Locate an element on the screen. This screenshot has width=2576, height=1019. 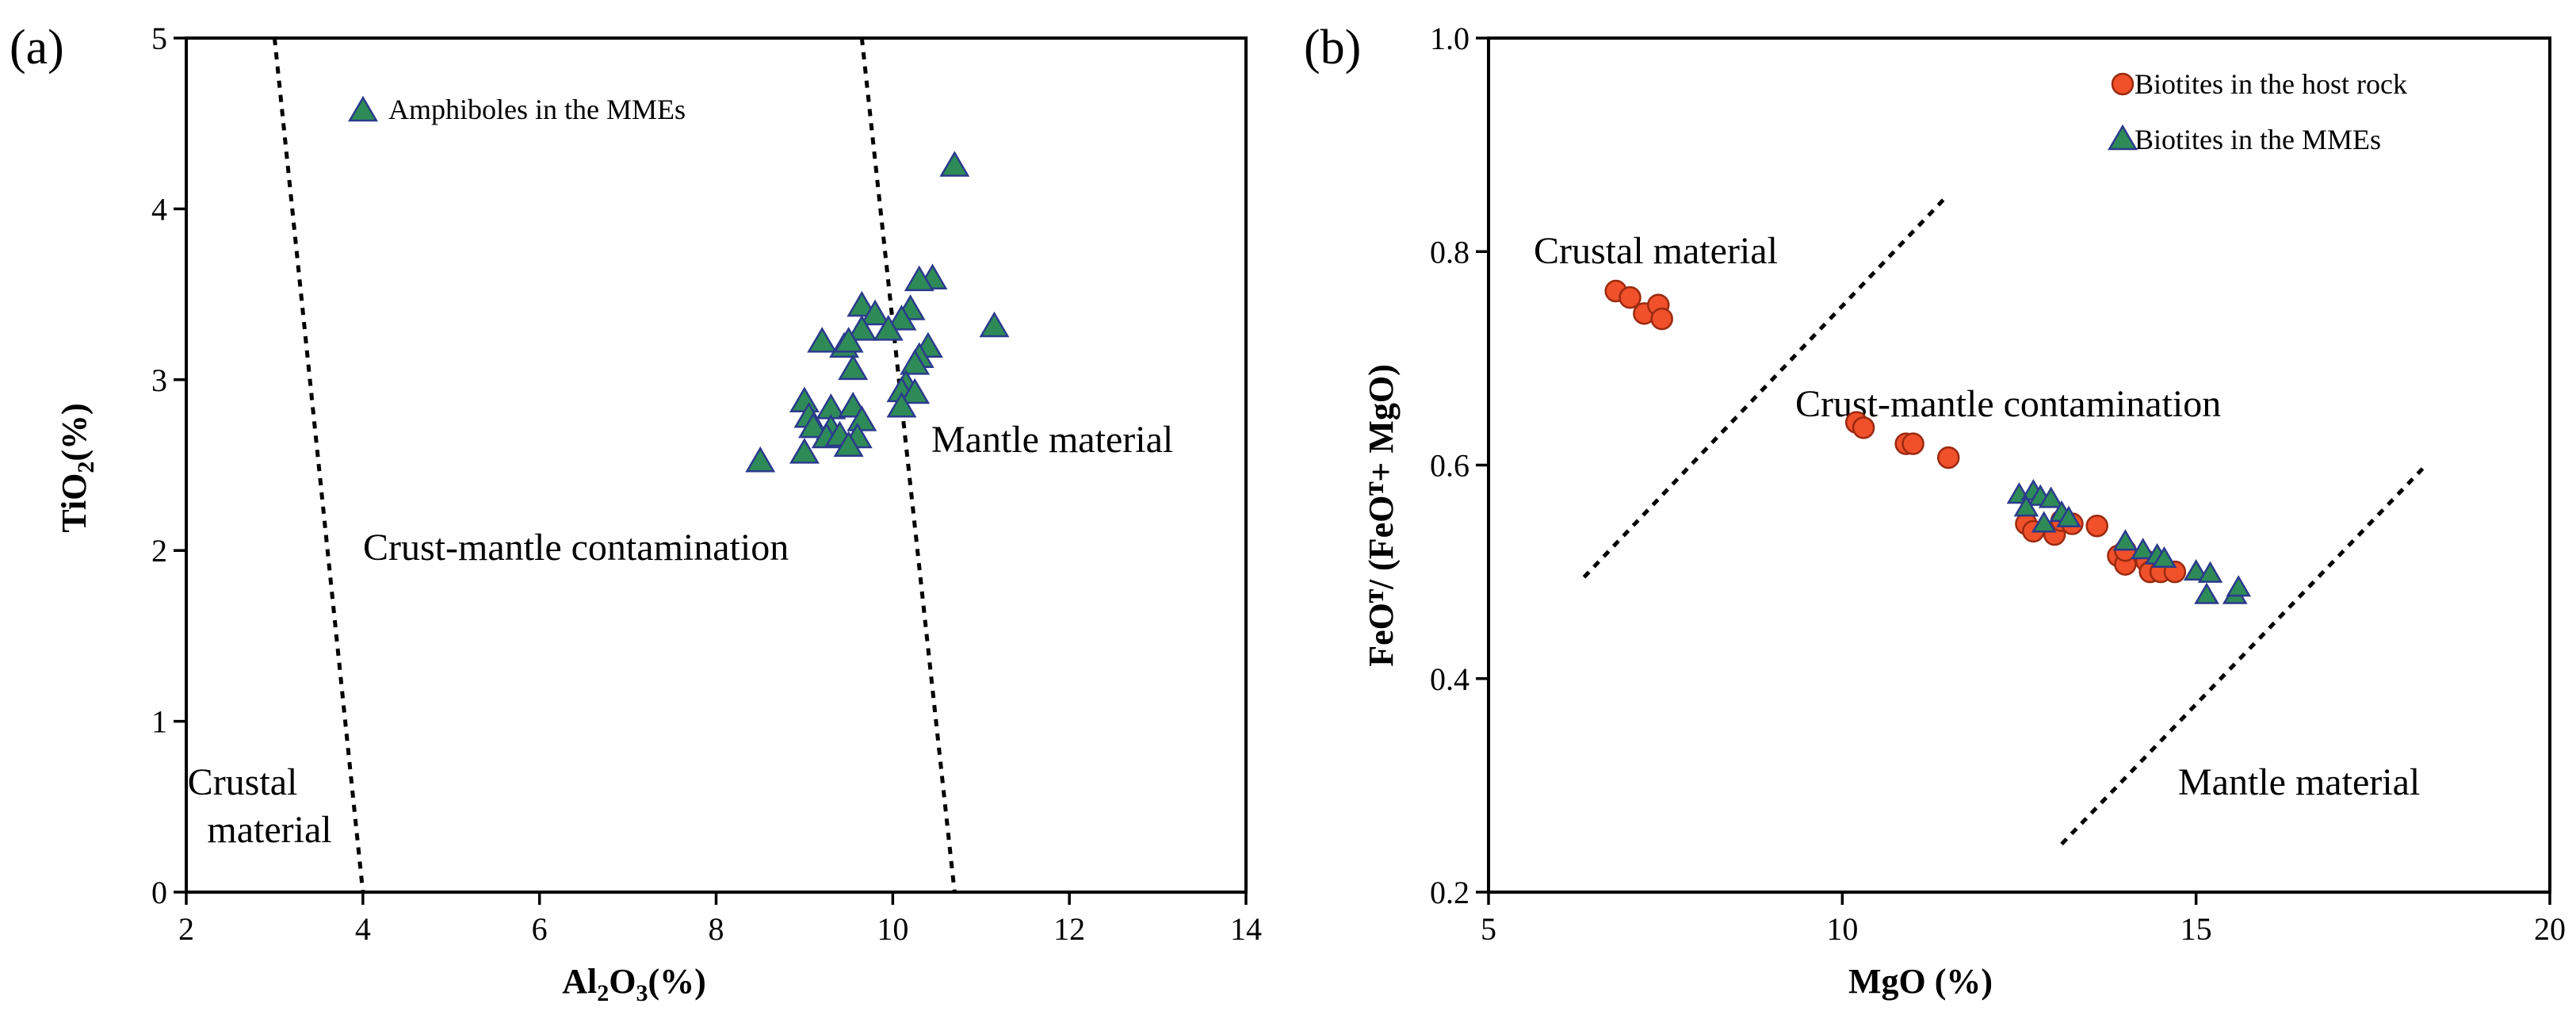
panel-a-legend is located at coordinates (363, 108).